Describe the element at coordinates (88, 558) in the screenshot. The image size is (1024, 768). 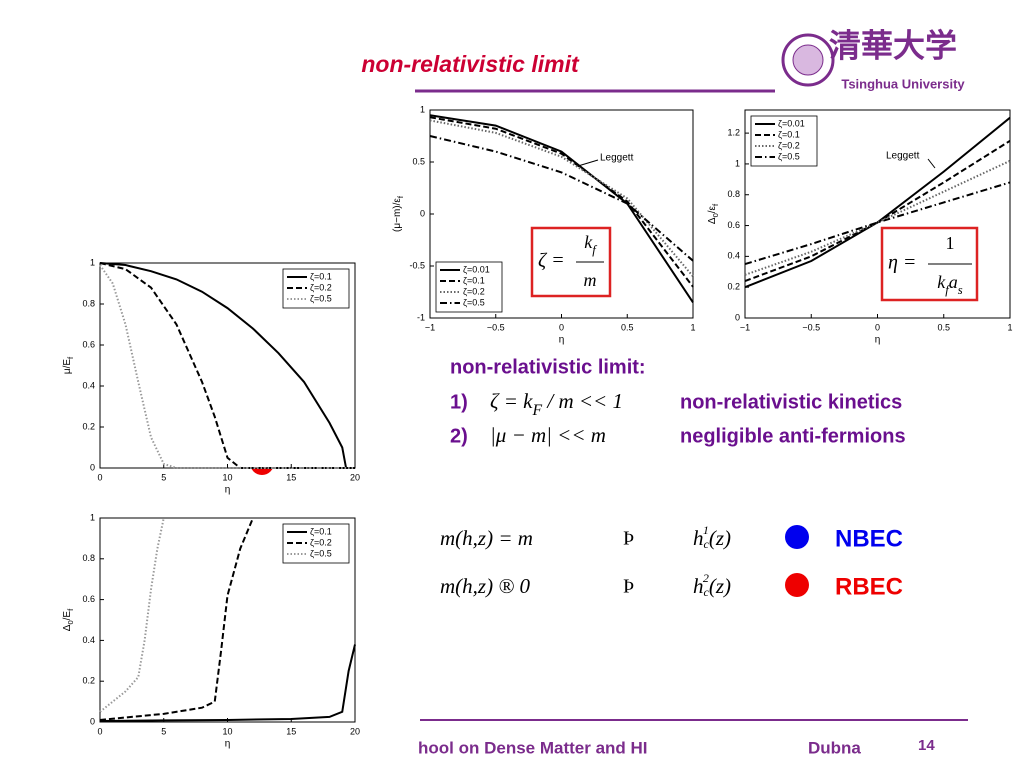
I see `y-tick-label: 0.8` at that location.